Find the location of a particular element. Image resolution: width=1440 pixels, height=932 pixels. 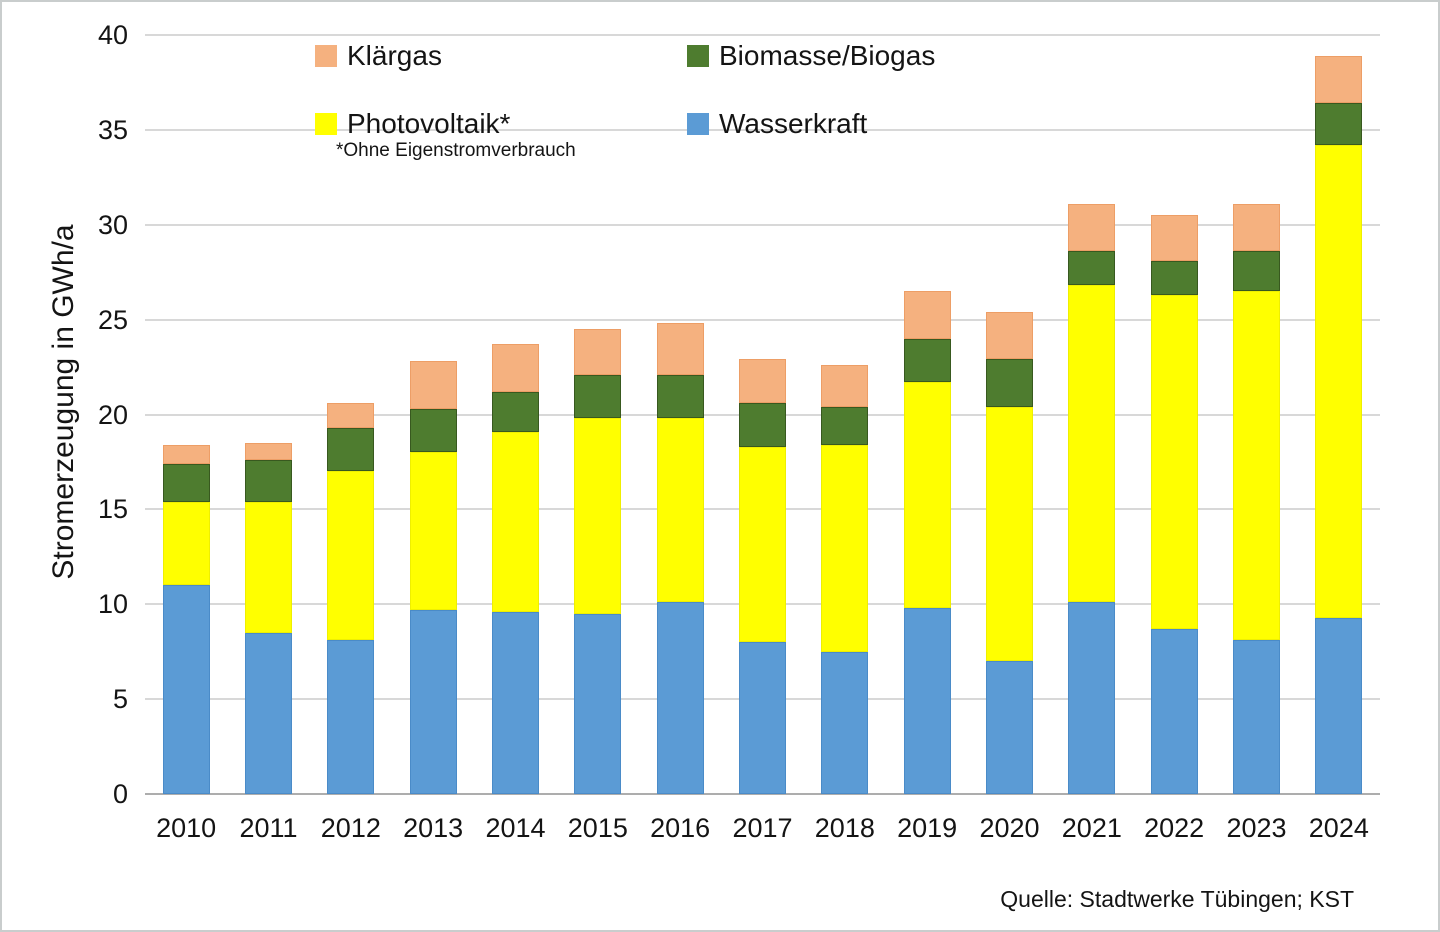

bar-segment-wasserkraft-2023 is located at coordinates (1256, 717).